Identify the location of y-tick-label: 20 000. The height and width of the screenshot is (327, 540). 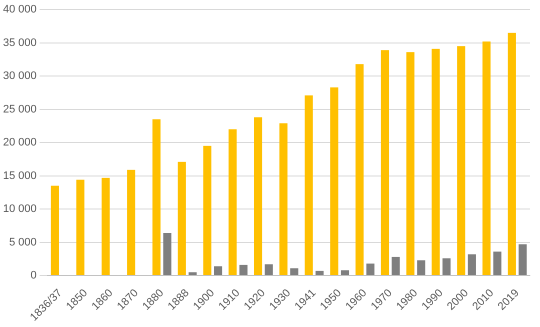
(19, 142).